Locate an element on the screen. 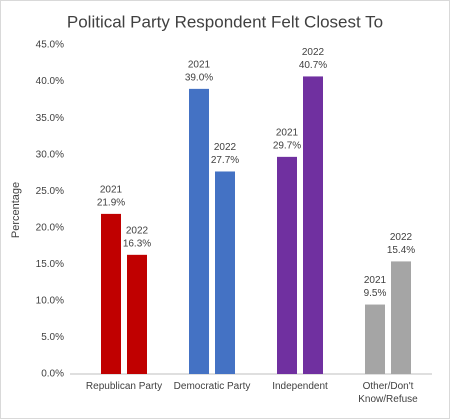 The height and width of the screenshot is (419, 450). y-tick-label: 10.0% is located at coordinates (50, 301).